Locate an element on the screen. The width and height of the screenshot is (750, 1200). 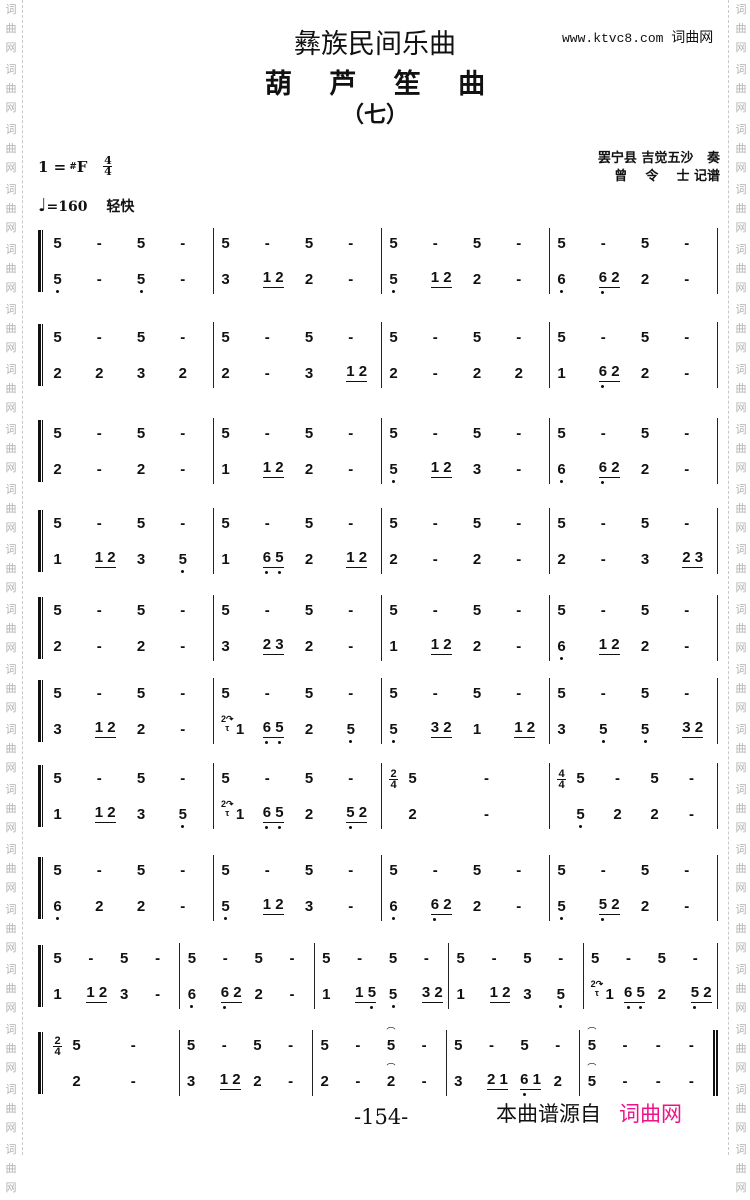
note: 3 is located at coordinates (477, 469).